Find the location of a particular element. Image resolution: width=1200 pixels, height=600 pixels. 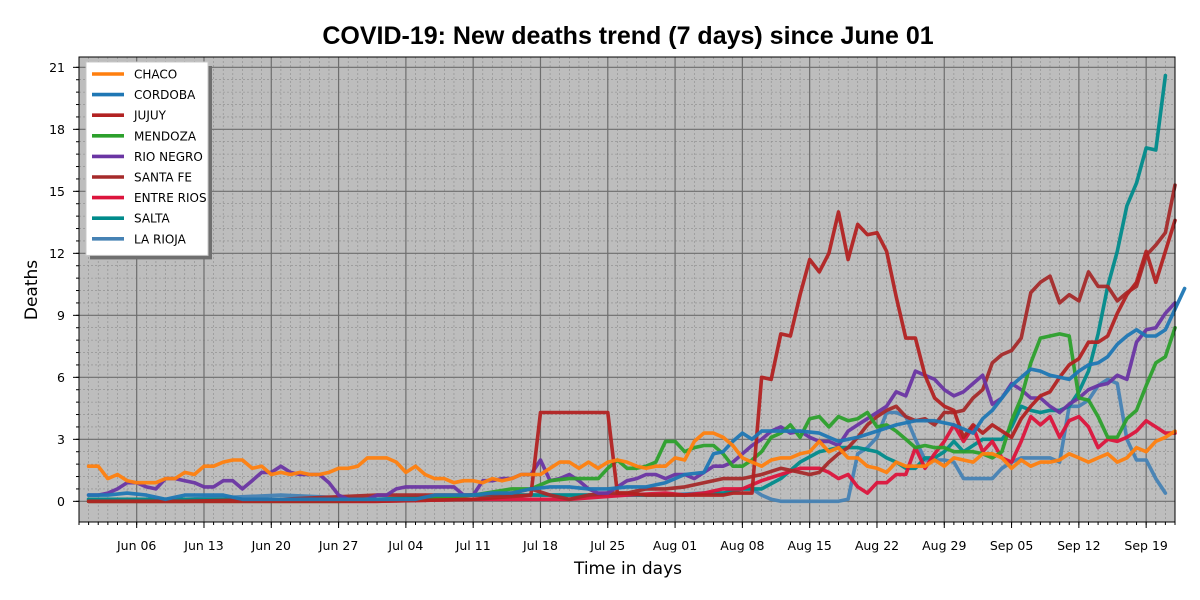

x-tick-label: Jul 25 is located at coordinates (607, 545).